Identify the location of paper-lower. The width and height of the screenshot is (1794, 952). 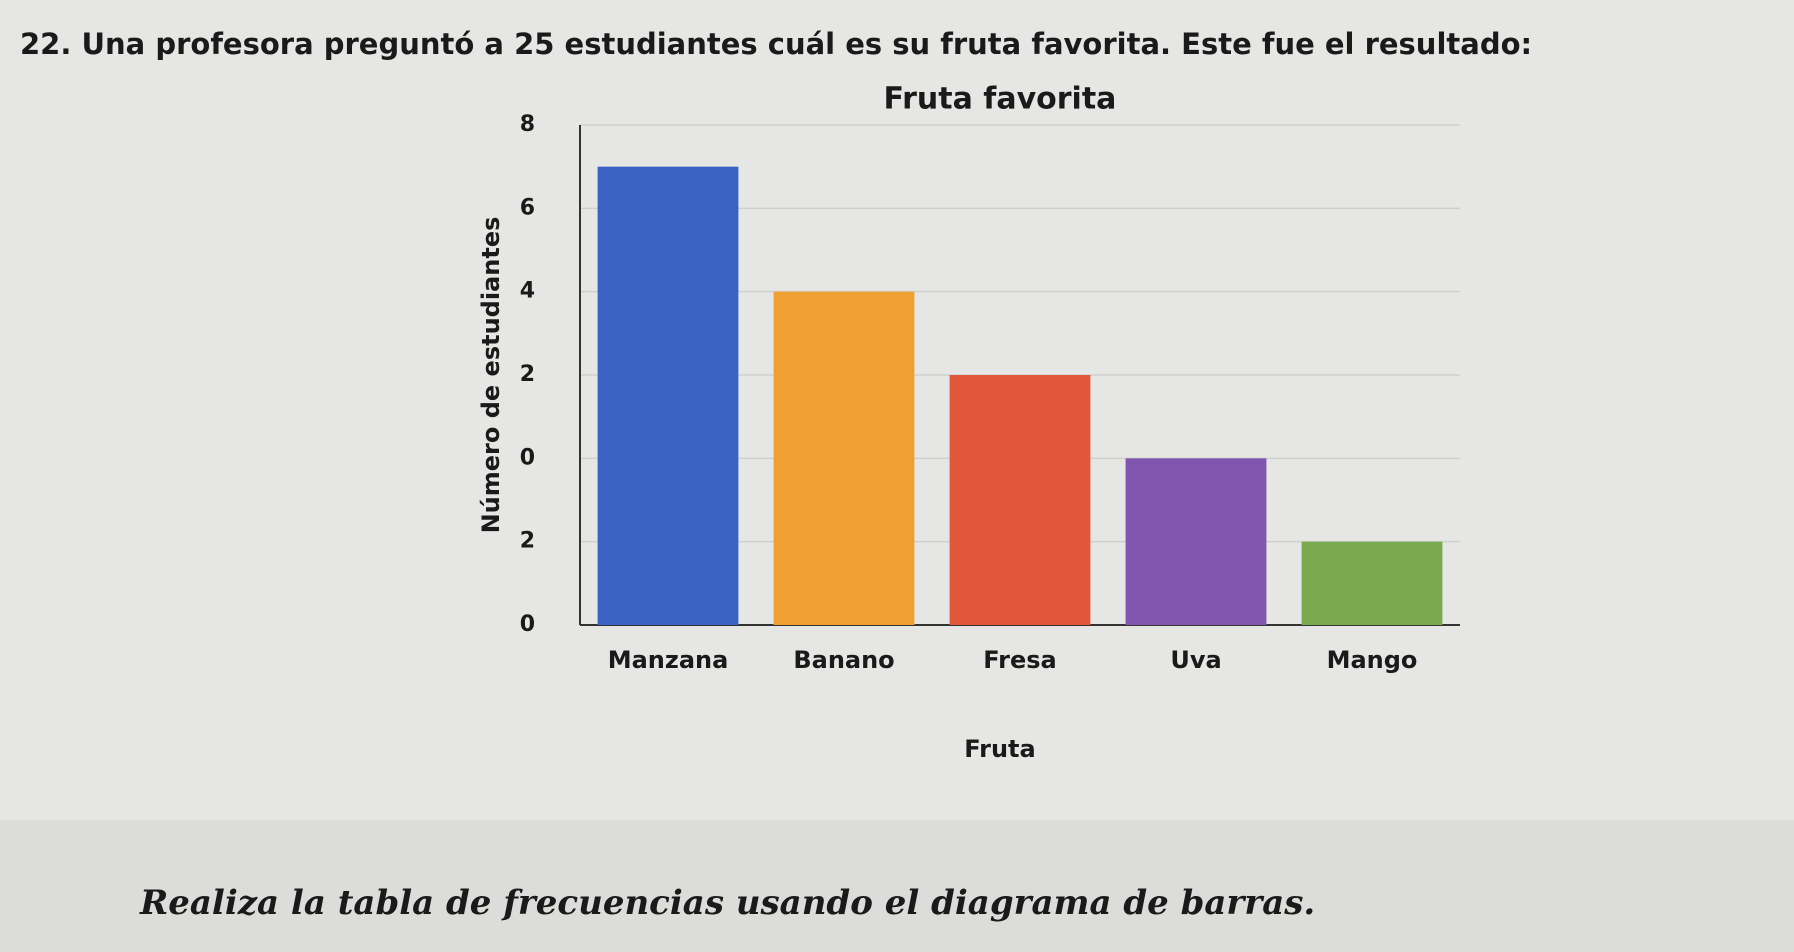
(897, 886).